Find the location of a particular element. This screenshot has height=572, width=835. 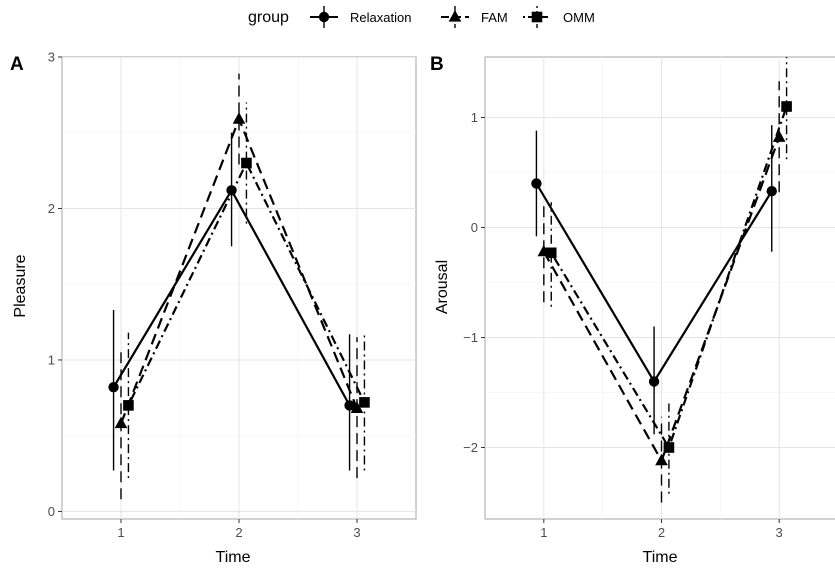

legend-key-marker-relaxation is located at coordinates (324, 17).